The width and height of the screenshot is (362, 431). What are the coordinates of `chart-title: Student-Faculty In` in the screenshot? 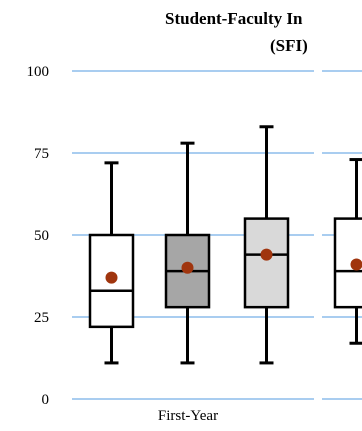 It's located at (234, 18).